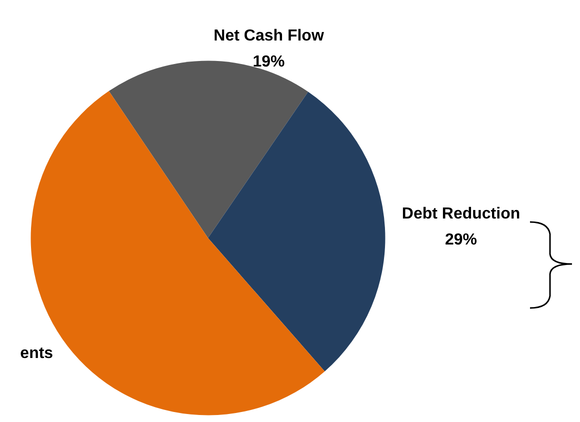 Image resolution: width=580 pixels, height=422 pixels. Describe the element at coordinates (461, 213) in the screenshot. I see `slice-label: Debt Reduction` at that location.